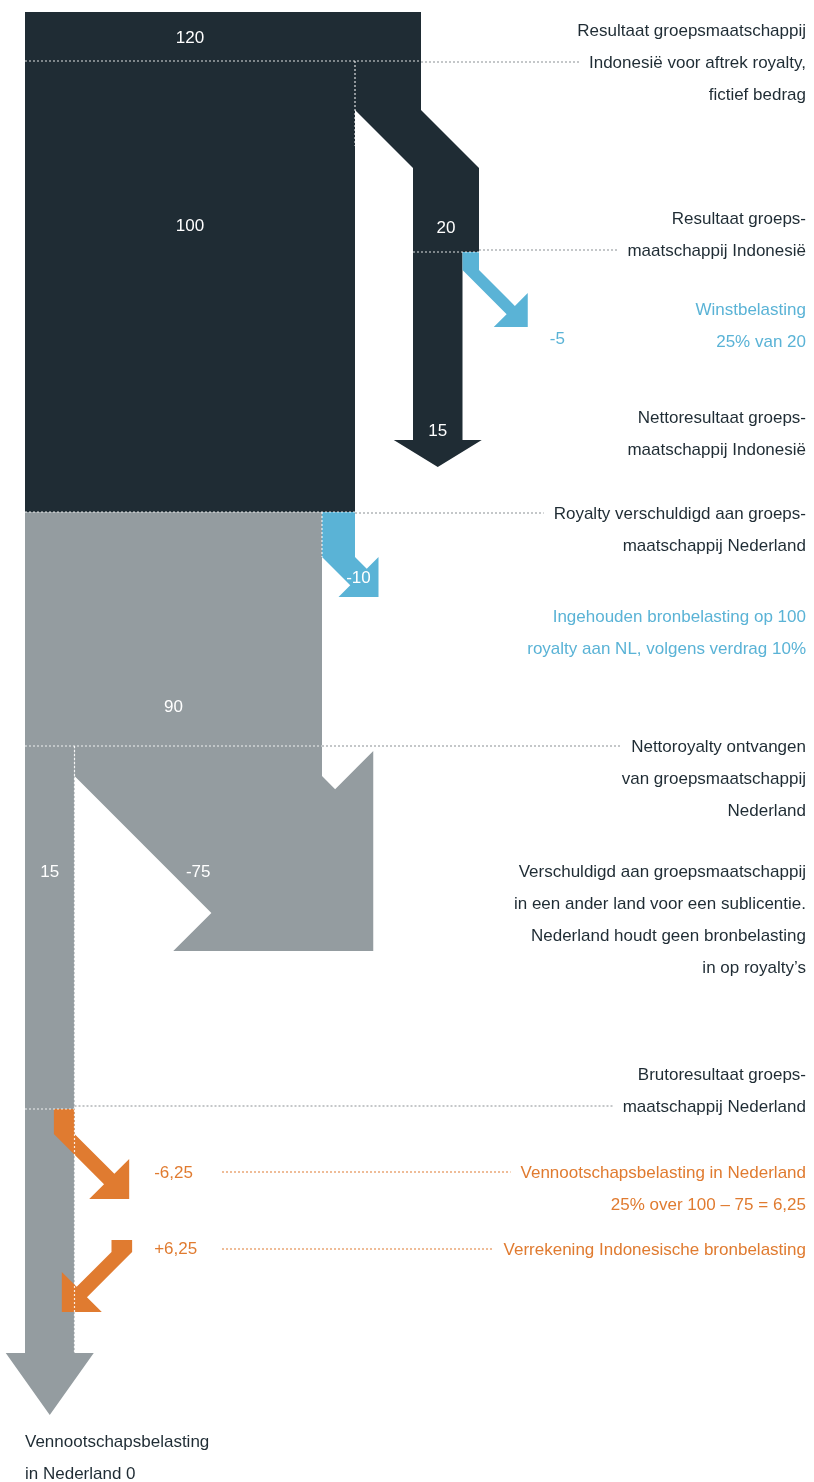 The height and width of the screenshot is (1482, 814). Describe the element at coordinates (117, 1456) in the screenshot. I see `text: Vennootschapsbelasting in Nederland 0` at that location.